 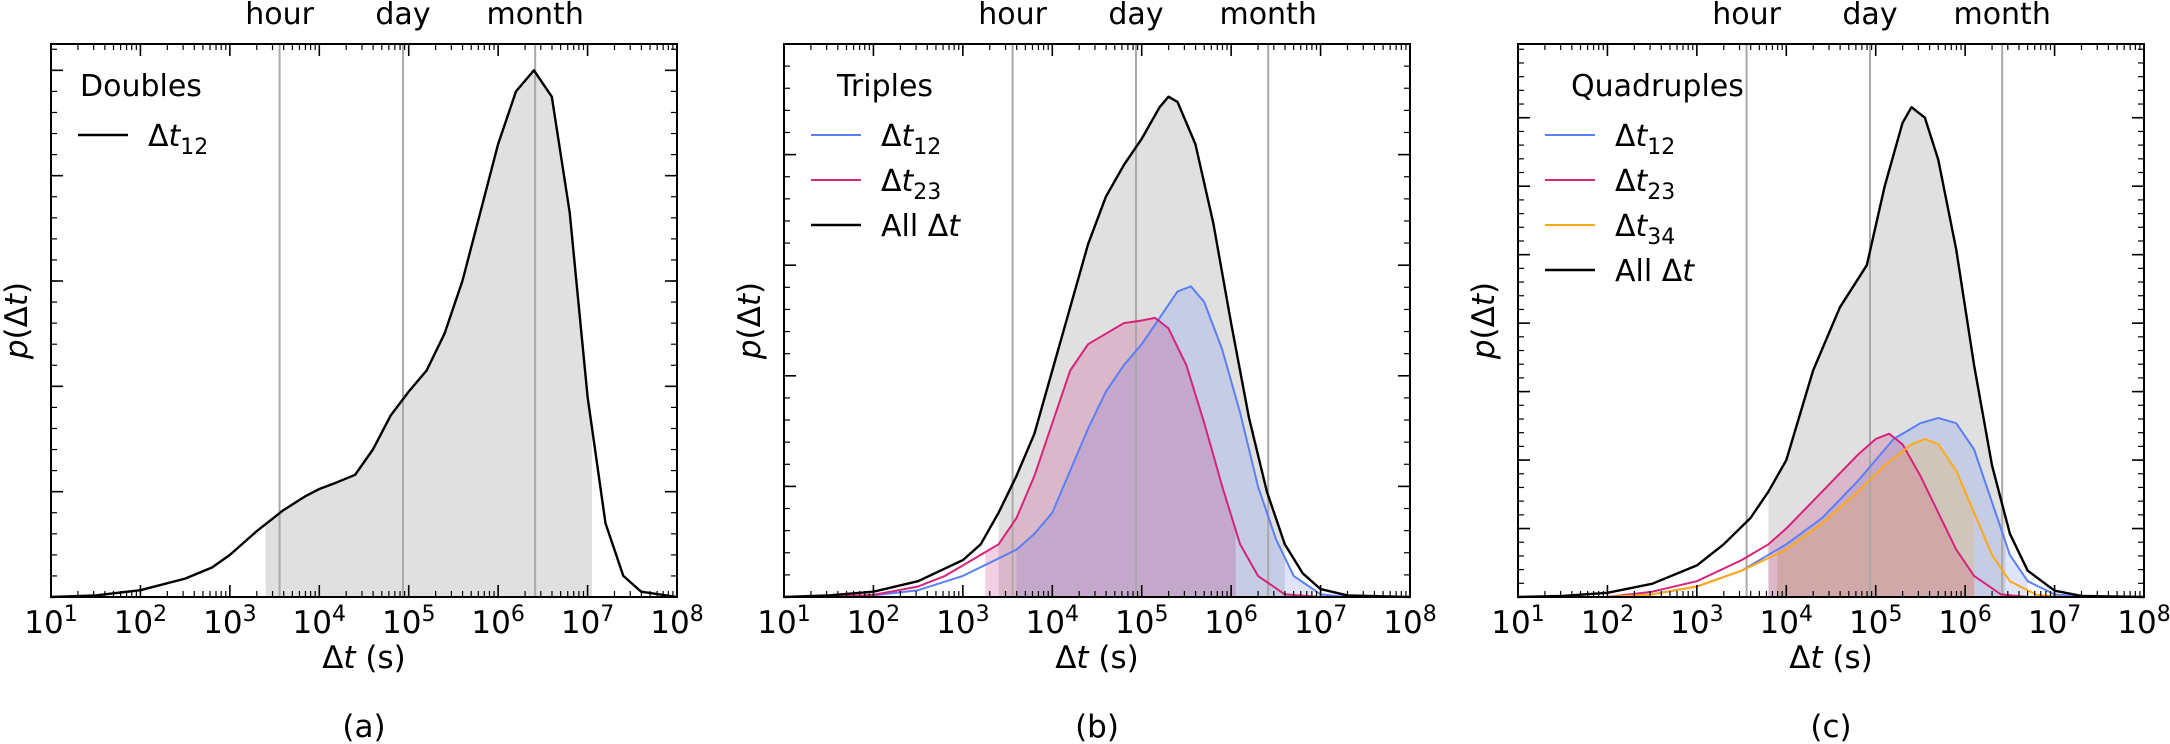 I want to click on legend: Doubles Δt12, so click(x=143, y=114).